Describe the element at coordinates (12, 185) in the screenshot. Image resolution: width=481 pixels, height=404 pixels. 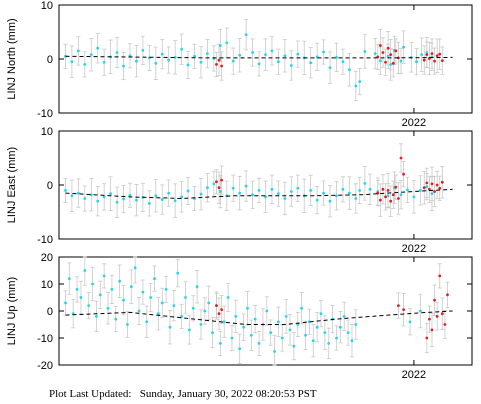
I see `y-axis-label: LINJ East (mm)` at that location.